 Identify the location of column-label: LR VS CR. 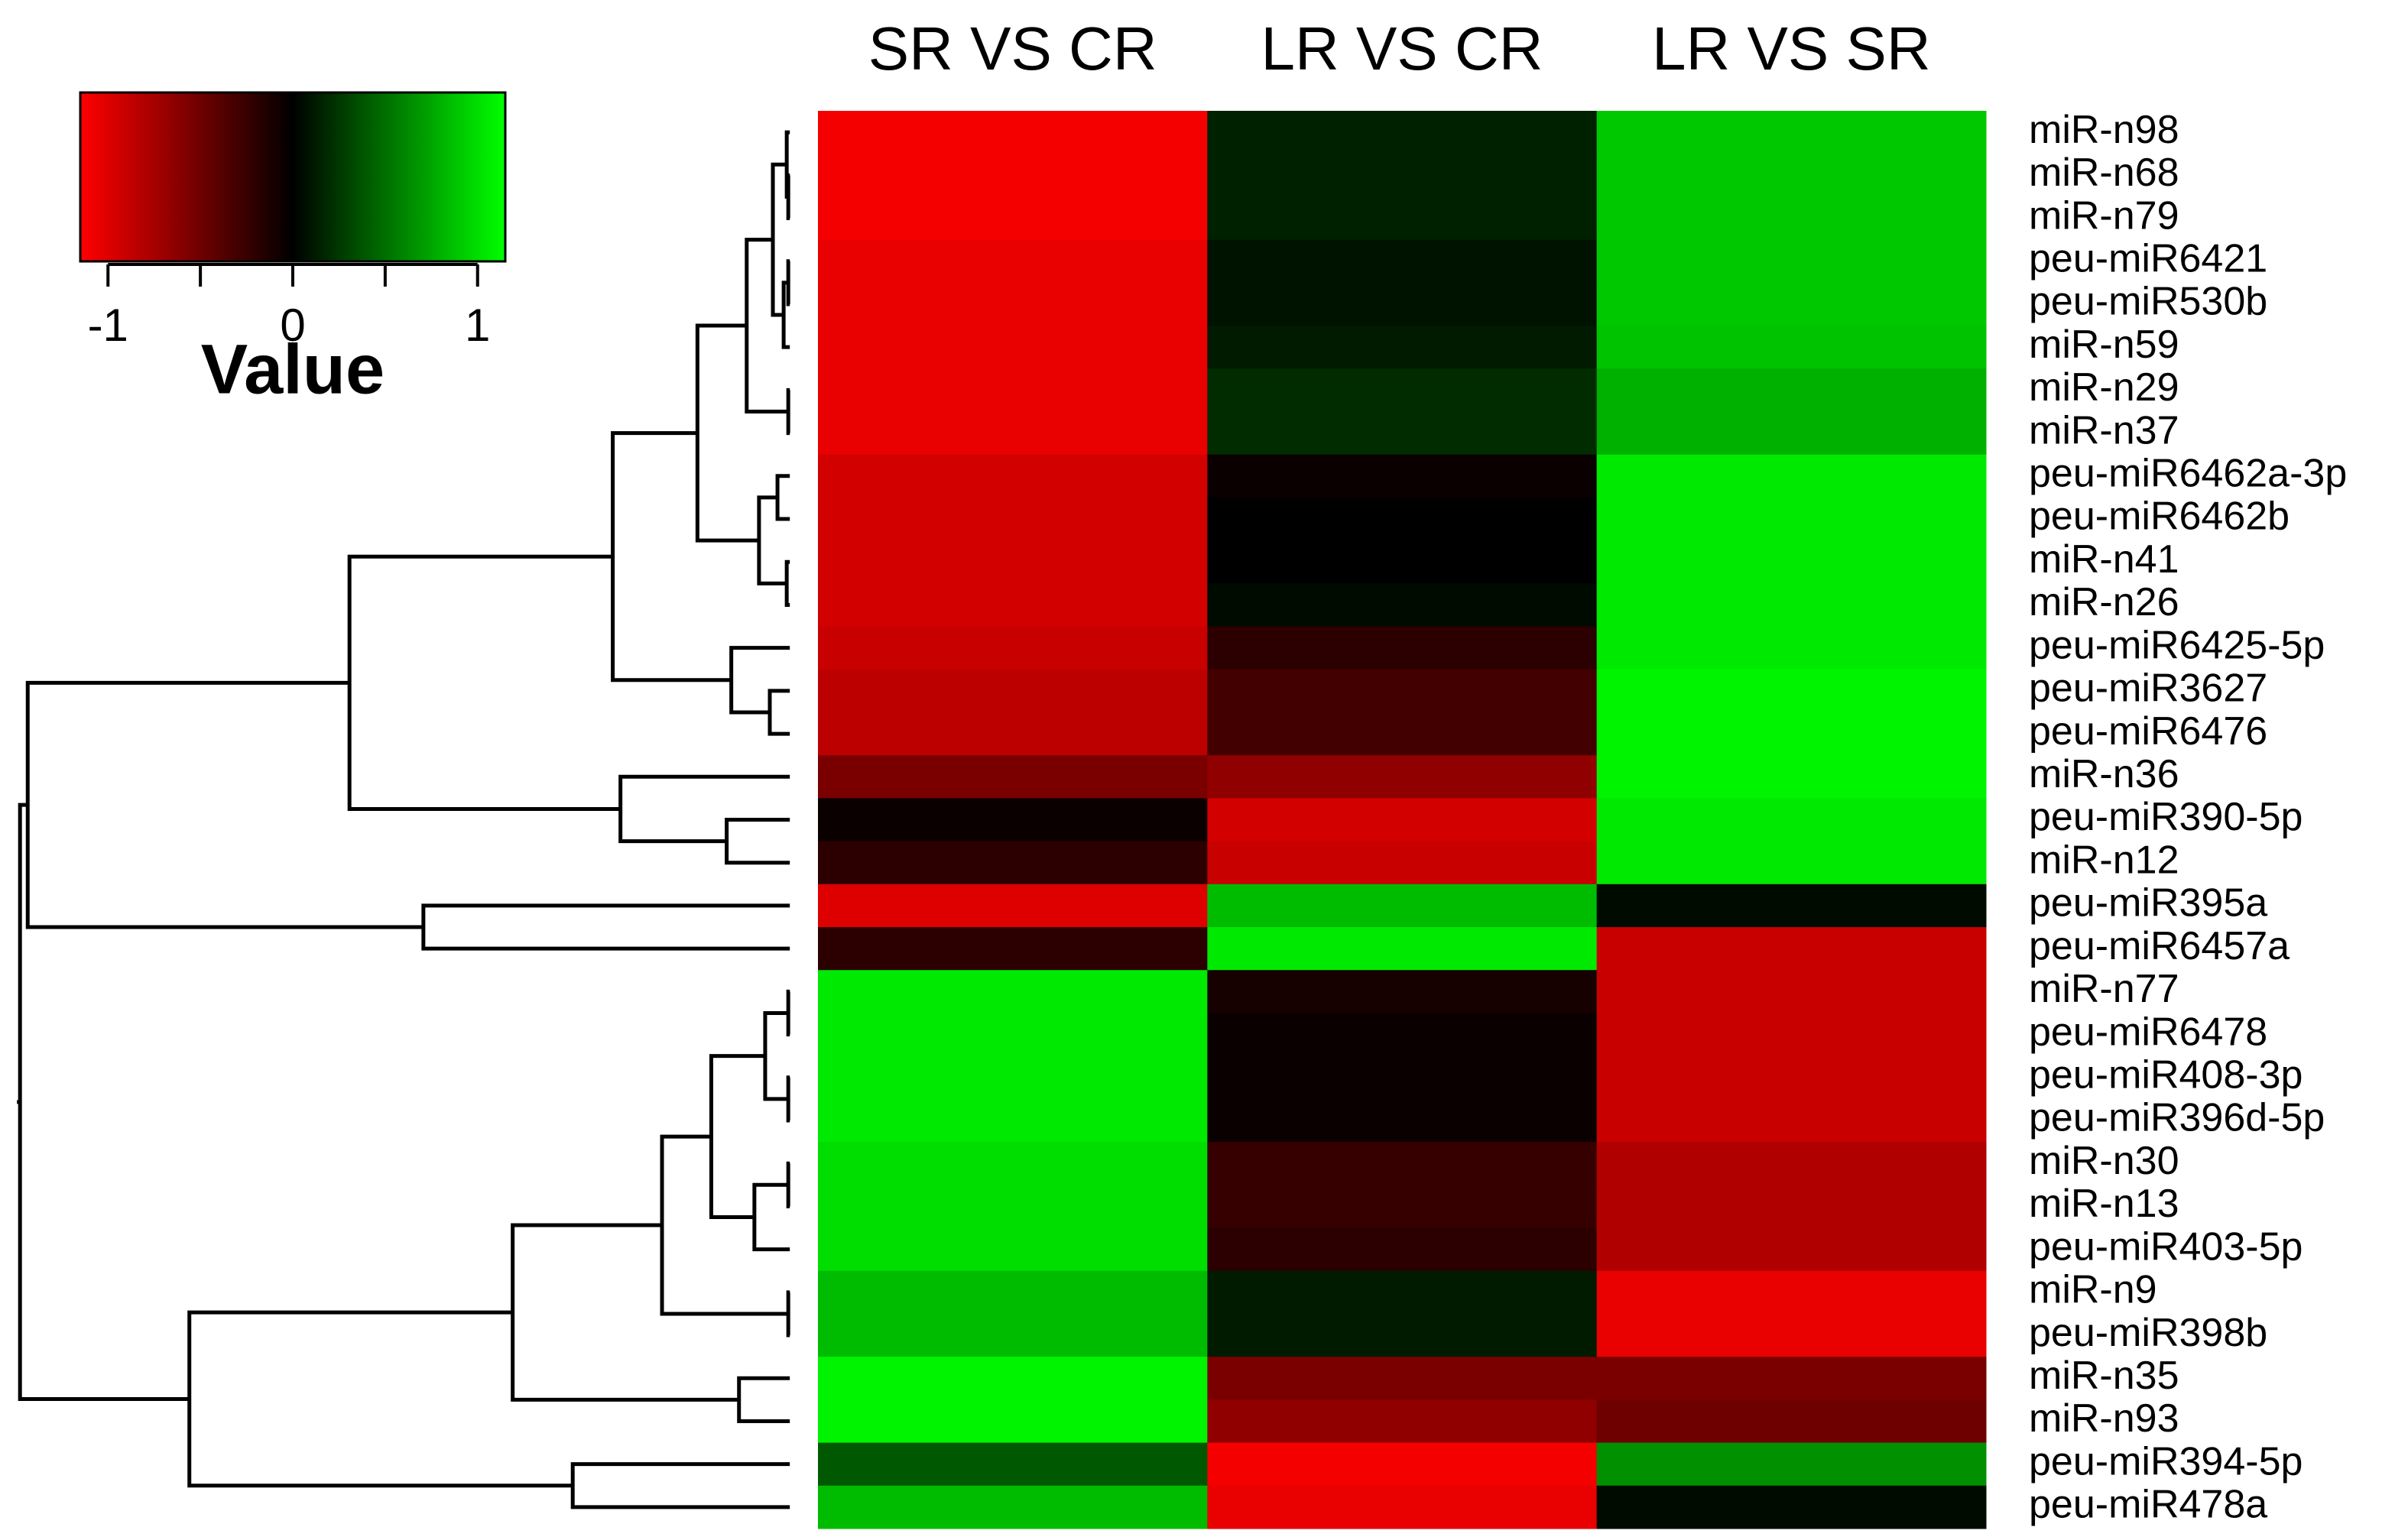
(1402, 49).